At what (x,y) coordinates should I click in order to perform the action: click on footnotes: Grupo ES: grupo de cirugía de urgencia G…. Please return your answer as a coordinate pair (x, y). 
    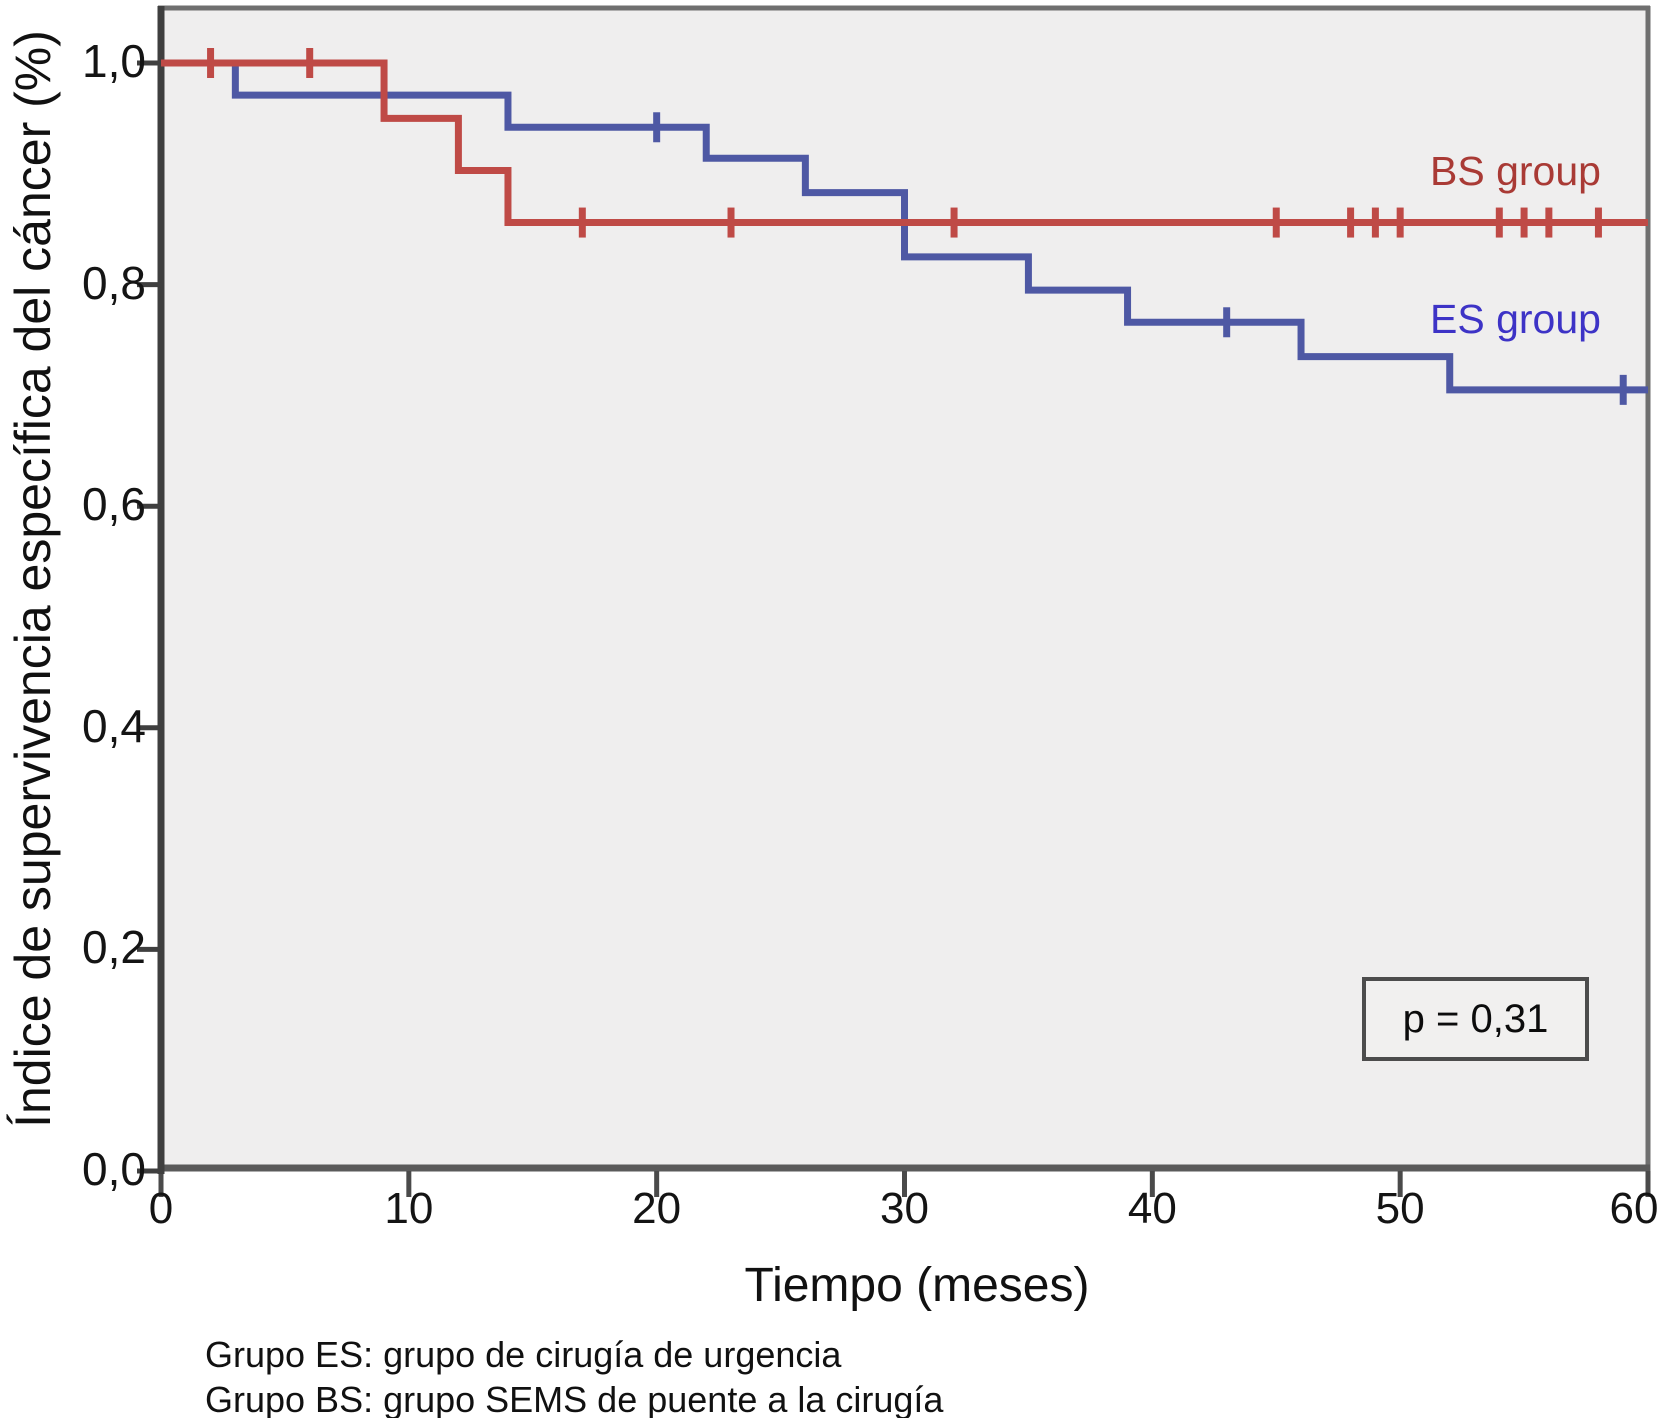
    Looking at the image, I should click on (574, 1375).